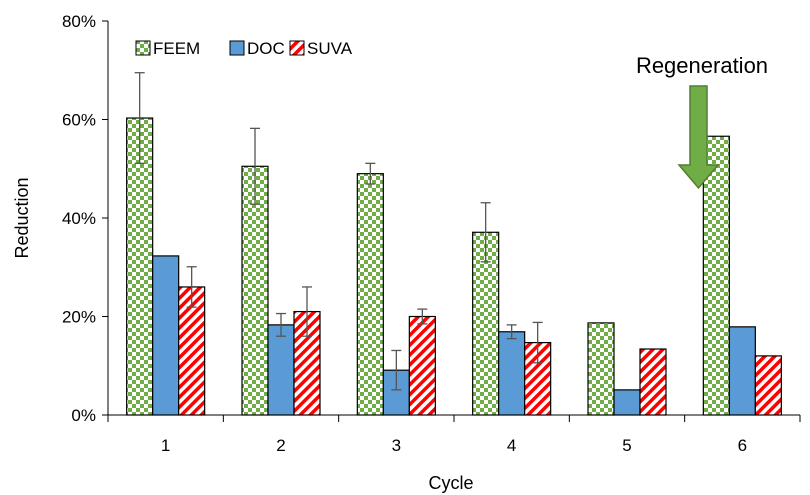 This screenshot has width=810, height=495. Describe the element at coordinates (742, 445) in the screenshot. I see `x-tick-label: 6` at that location.